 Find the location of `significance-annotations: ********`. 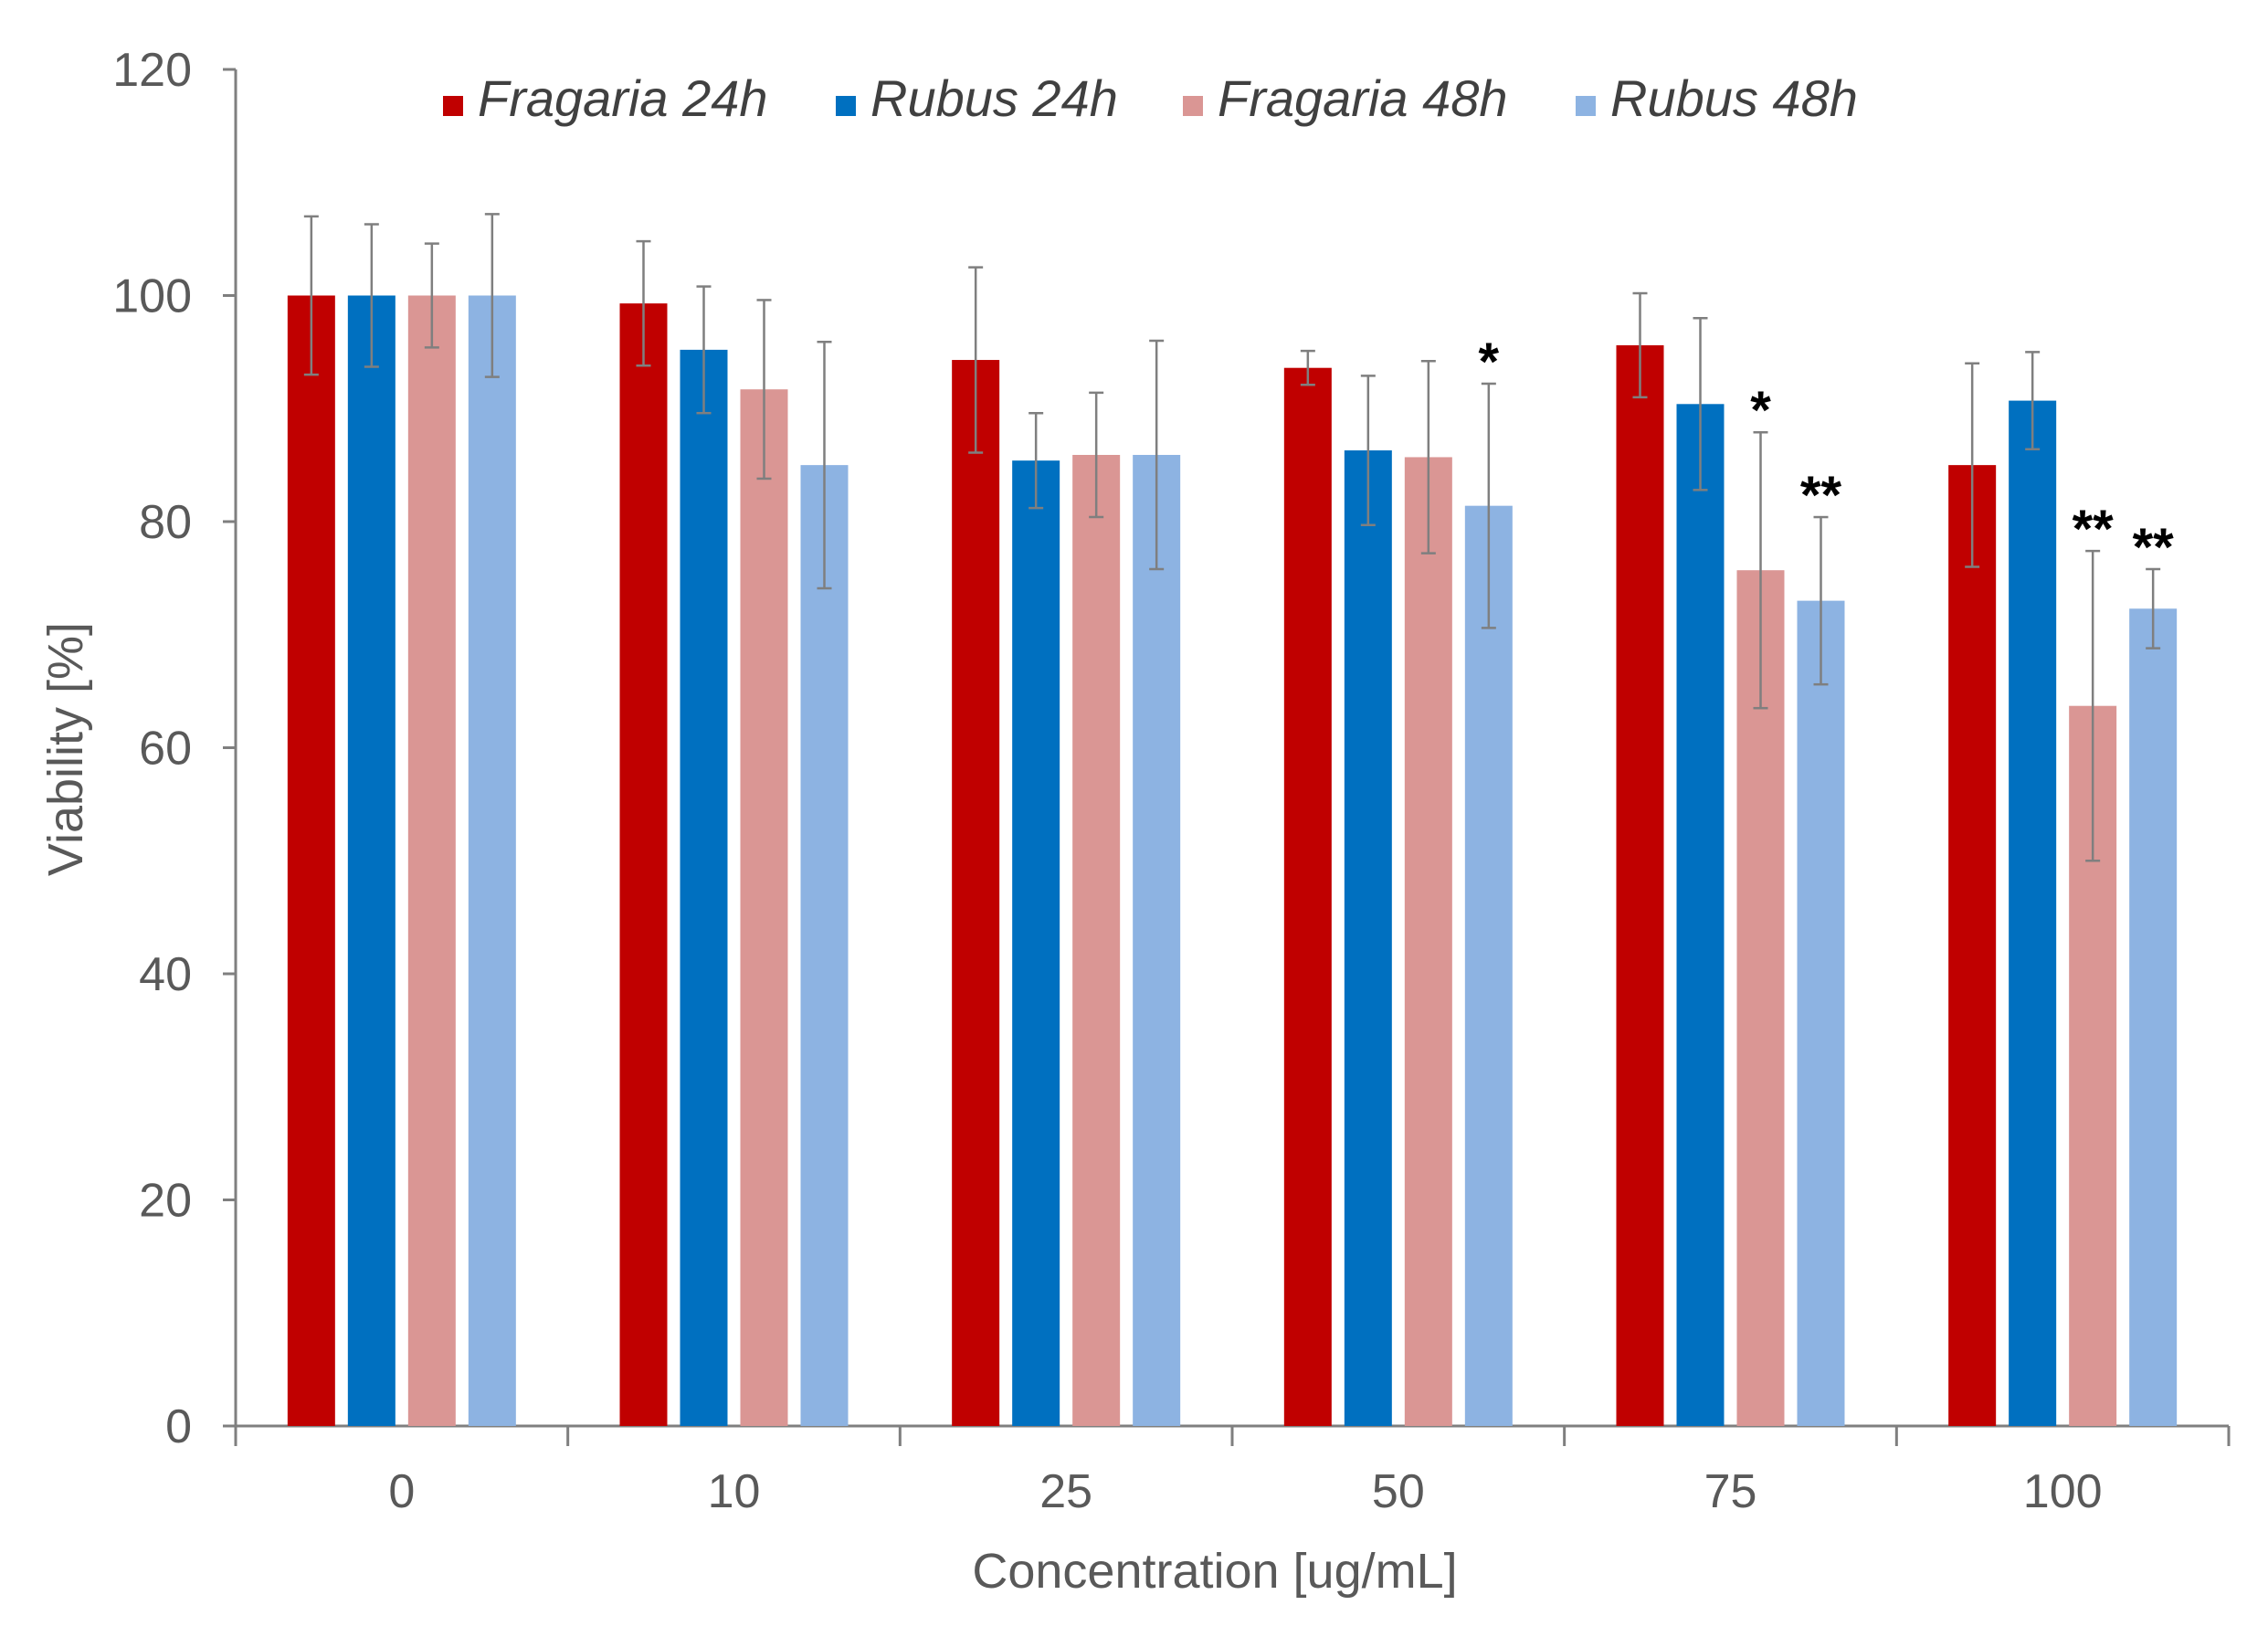

significance-annotations: ******** is located at coordinates (1827, 455).